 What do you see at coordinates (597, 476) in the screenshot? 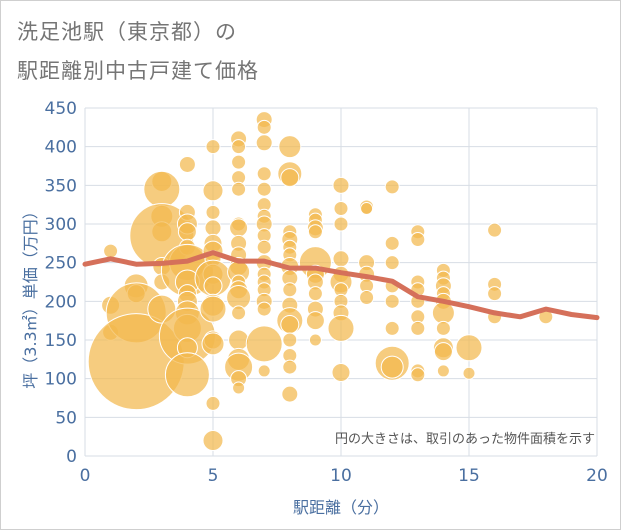
I see `x-tick-label: 20` at bounding box center [597, 476].